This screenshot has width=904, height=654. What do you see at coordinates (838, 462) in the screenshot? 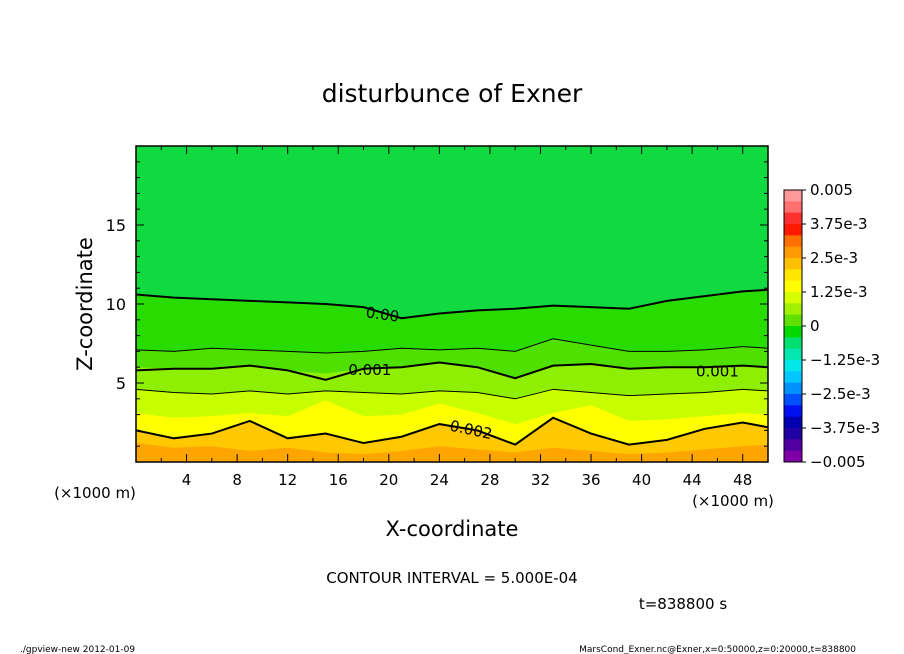
I see `colorbar-label: −0.005` at bounding box center [838, 462].